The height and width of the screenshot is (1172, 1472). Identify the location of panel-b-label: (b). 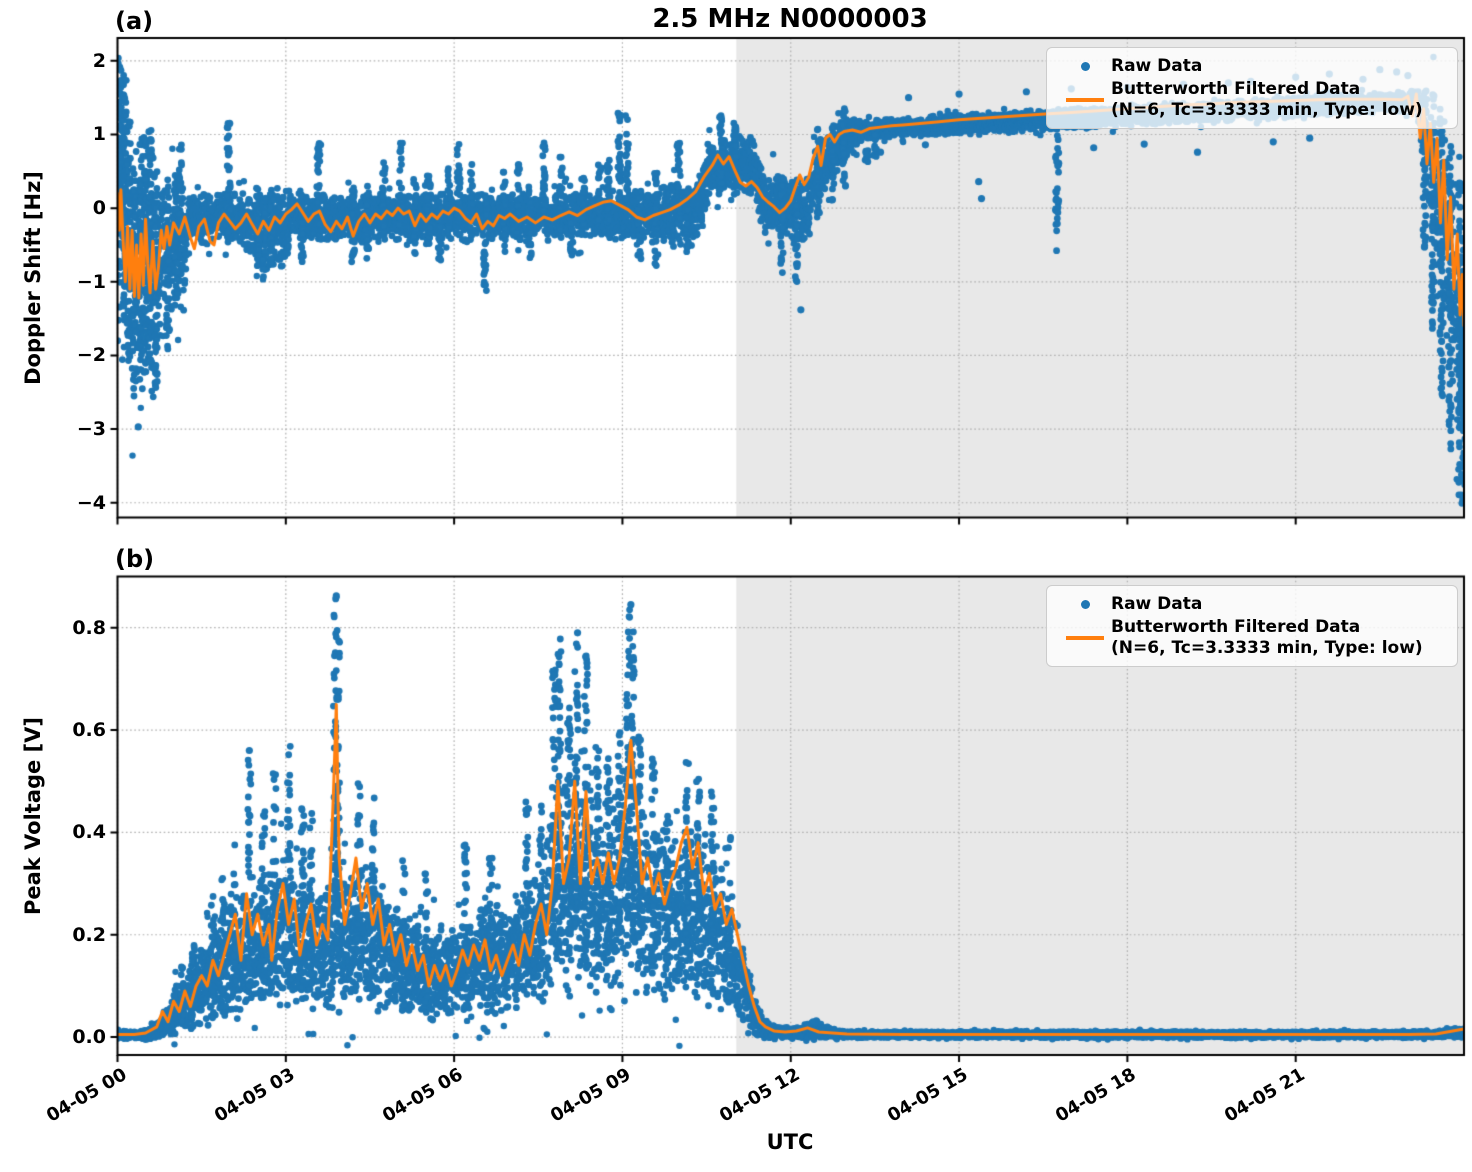
(135, 559).